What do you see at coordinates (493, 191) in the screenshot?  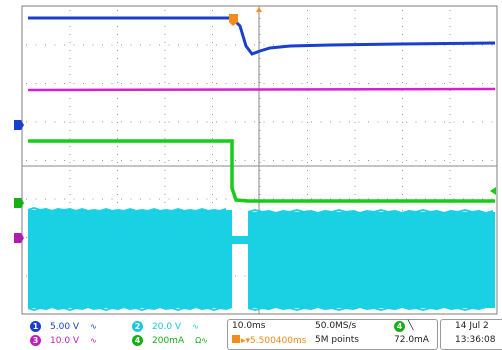 I see `trigger-level-marker` at bounding box center [493, 191].